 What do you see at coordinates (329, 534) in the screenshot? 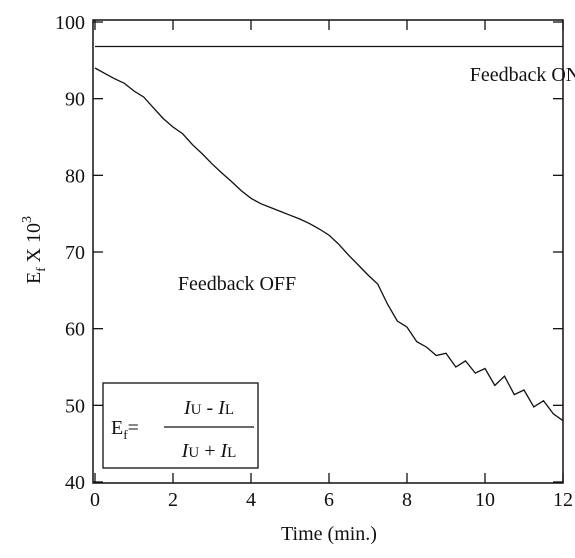
I see `x-axis-label: Time (min.)` at bounding box center [329, 534].